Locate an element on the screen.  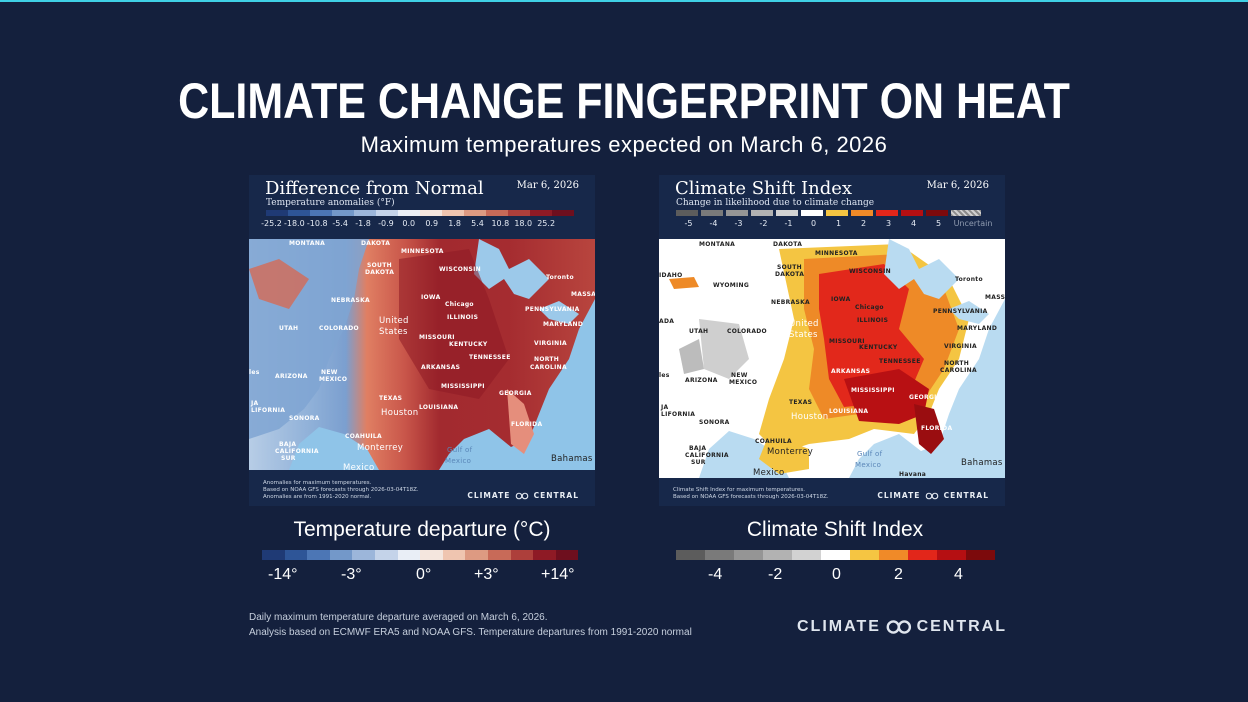
svg-text: COLORADO is located at coordinates (747, 331).